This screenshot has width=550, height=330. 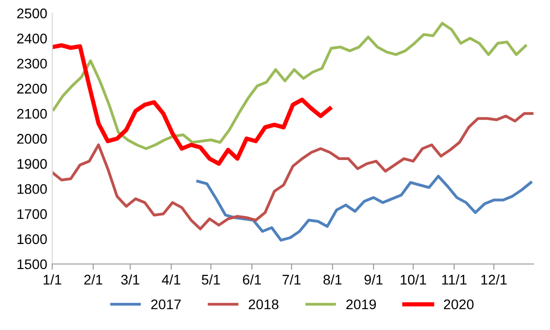 What do you see at coordinates (459, 304) in the screenshot?
I see `legend-label: 2020` at bounding box center [459, 304].